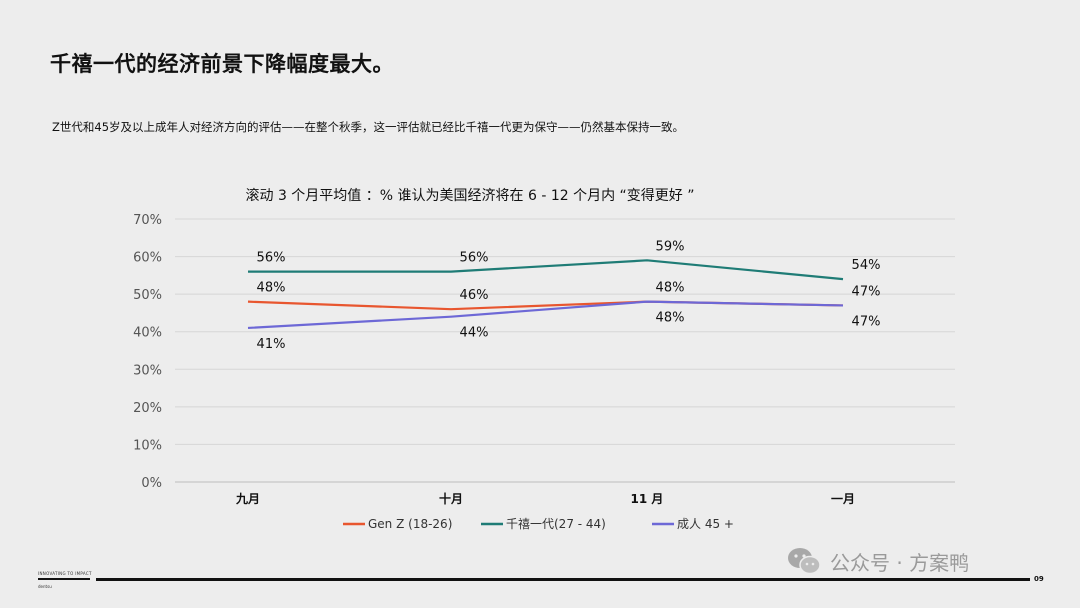  What do you see at coordinates (247, 498) in the screenshot?
I see `x-tick-label: 九月` at bounding box center [247, 498].